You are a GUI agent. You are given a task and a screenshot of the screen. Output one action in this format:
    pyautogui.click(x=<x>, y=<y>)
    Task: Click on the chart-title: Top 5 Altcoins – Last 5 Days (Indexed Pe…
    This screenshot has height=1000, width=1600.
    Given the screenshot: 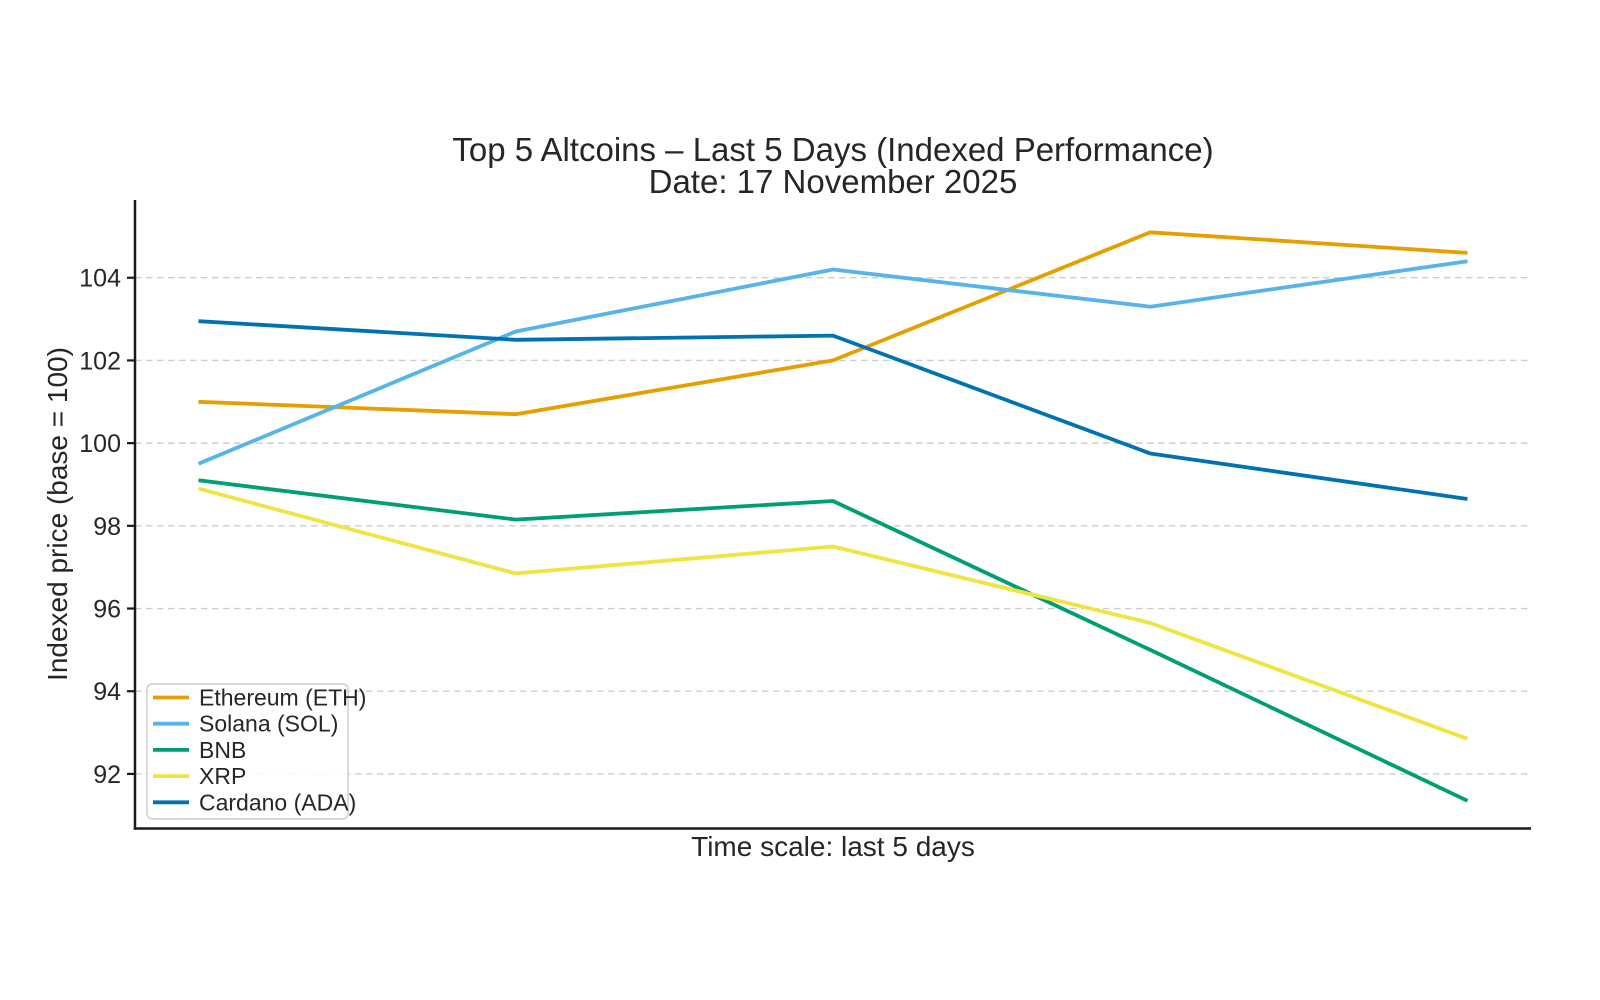 What is the action you would take?
    pyautogui.click(x=832, y=149)
    